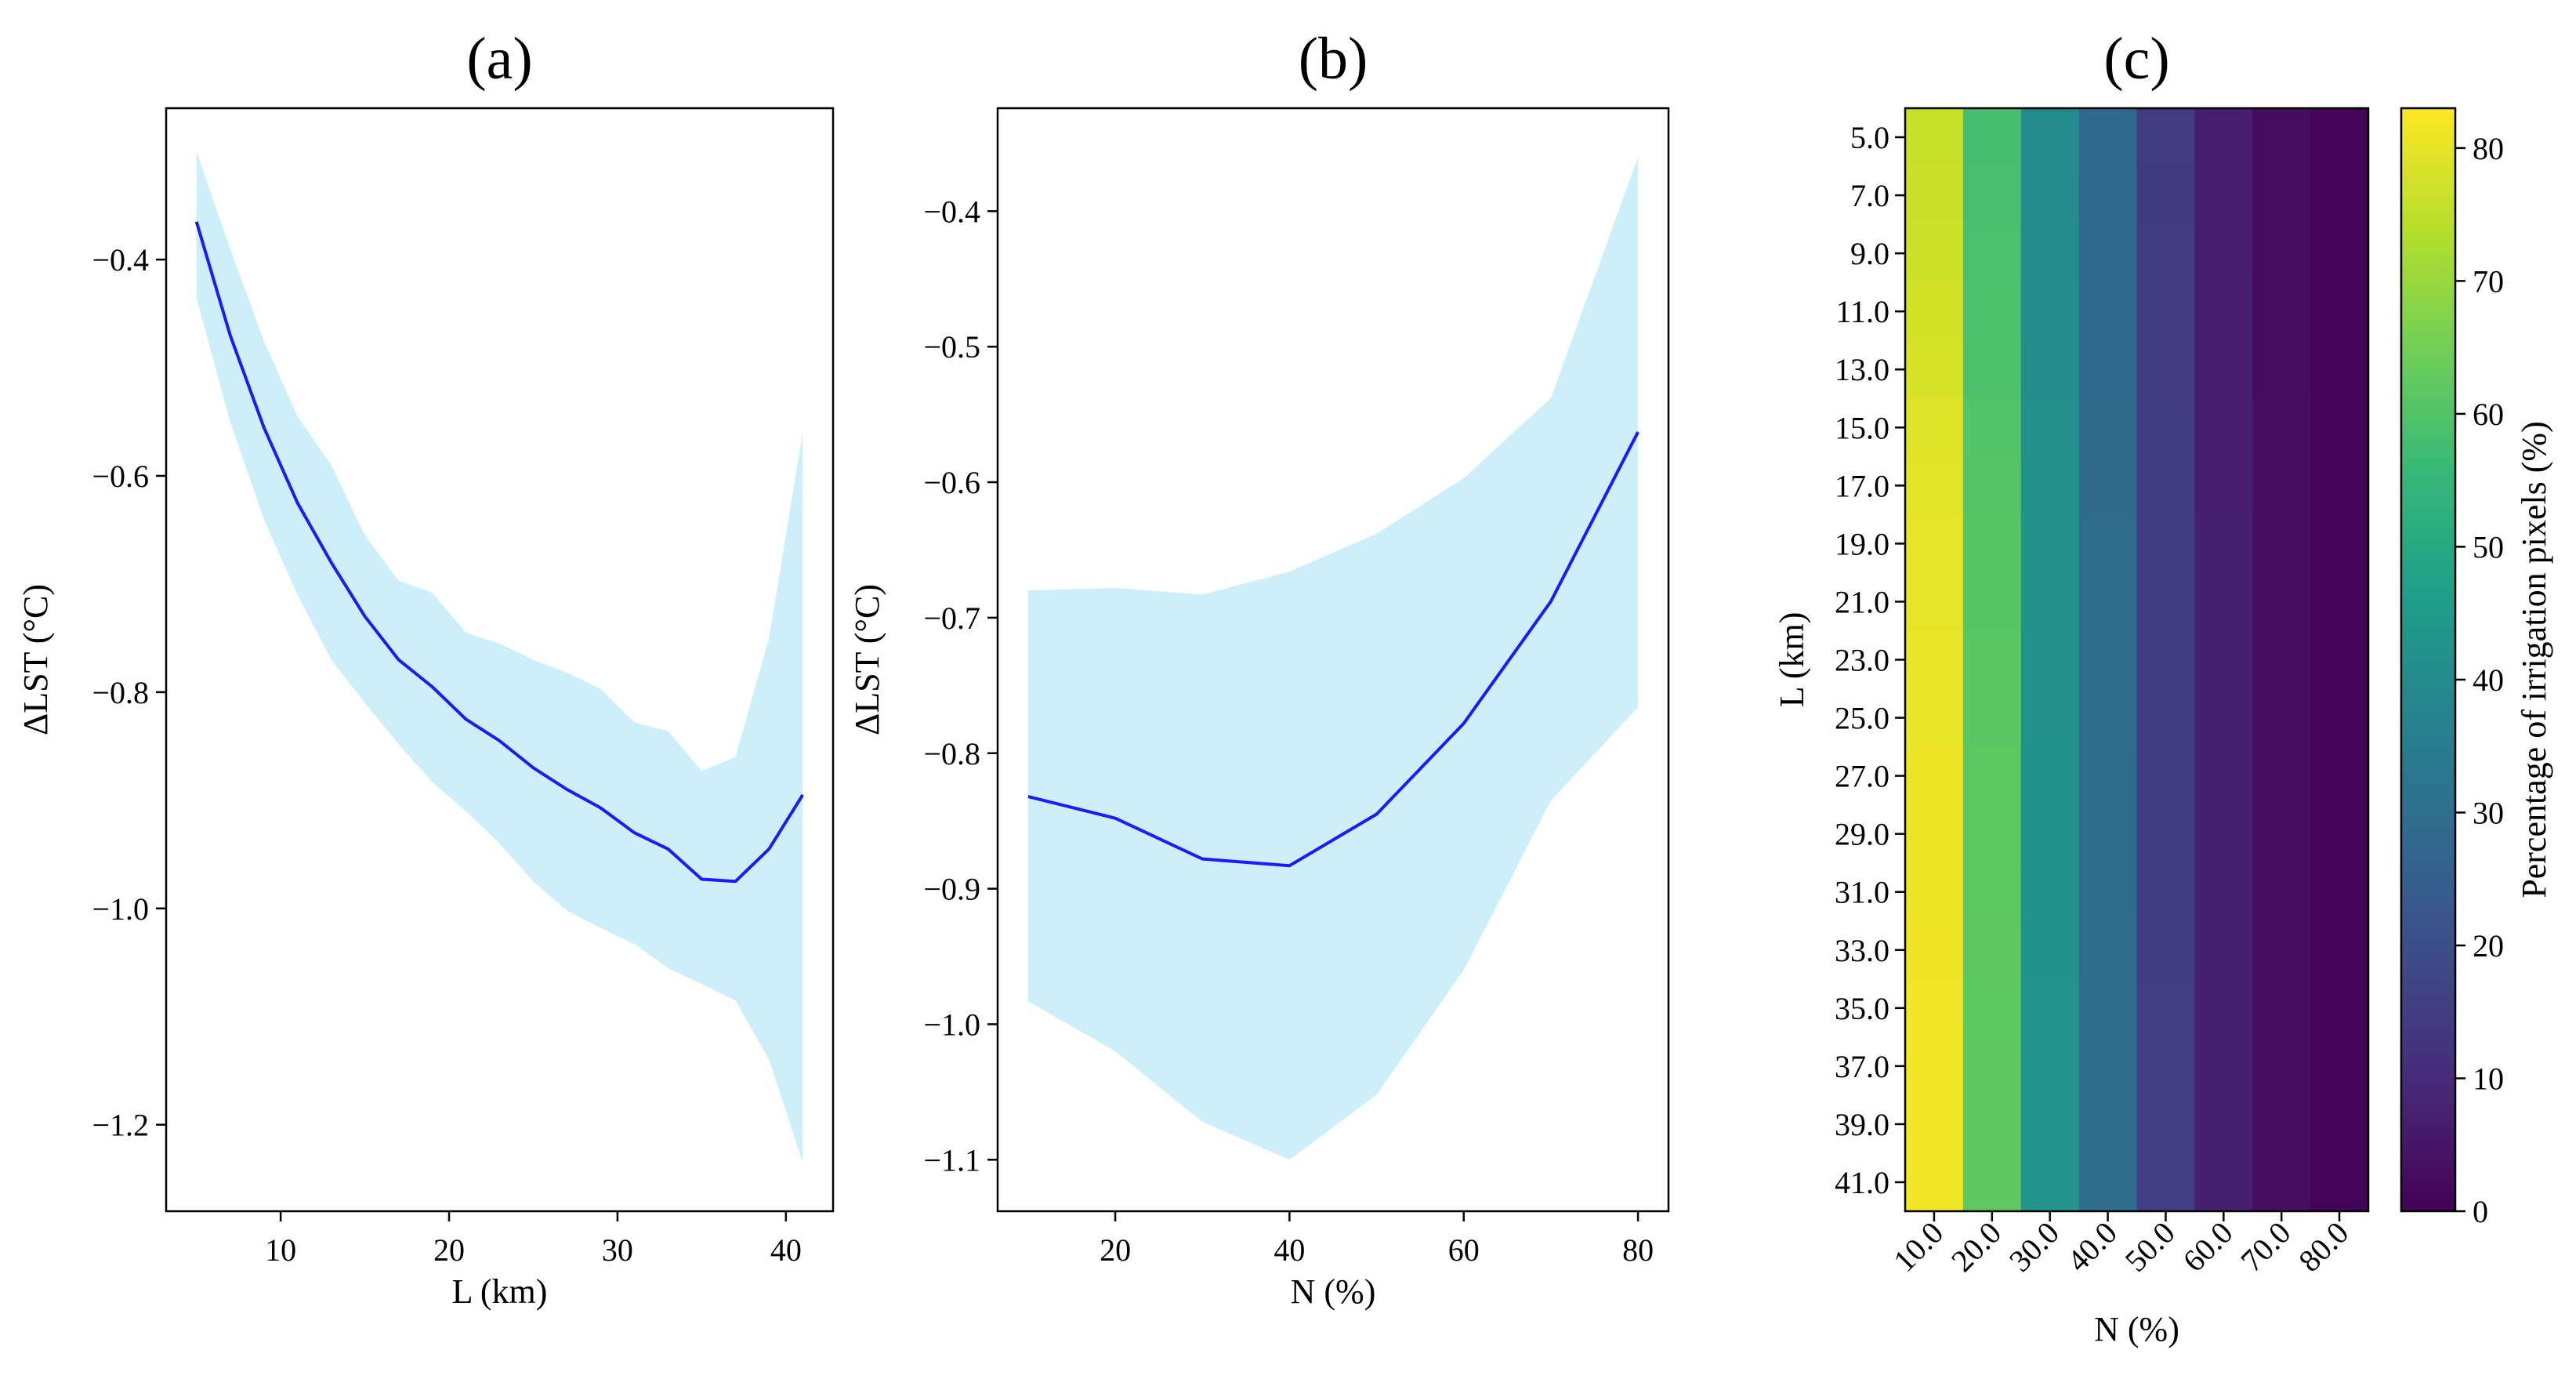 The height and width of the screenshot is (1379, 2576). I want to click on colorbar-tick-label: 80, so click(2488, 149).